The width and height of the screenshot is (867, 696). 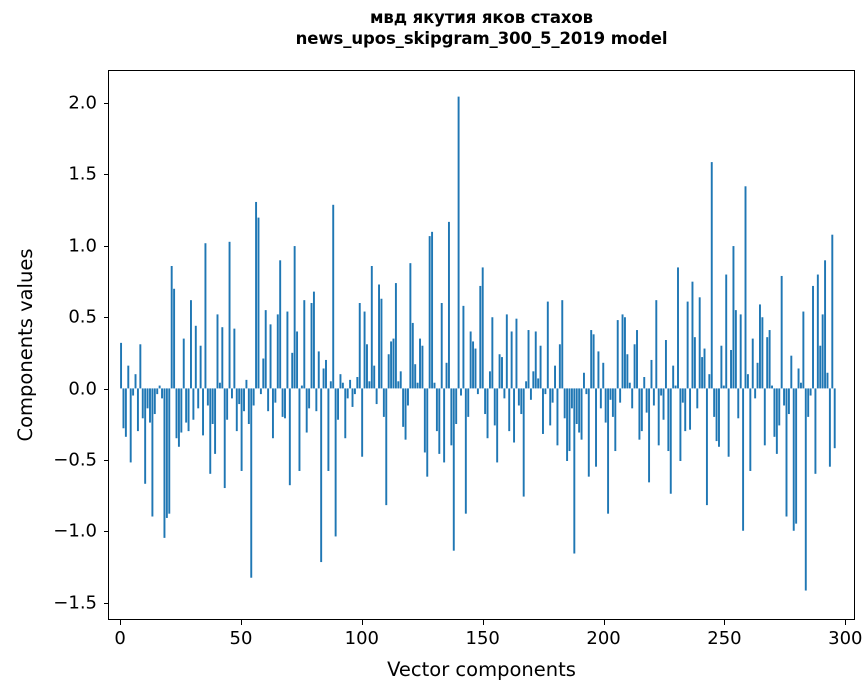 What do you see at coordinates (82, 389) in the screenshot?
I see `y-axis-tick-label: 0.0` at bounding box center [82, 389].